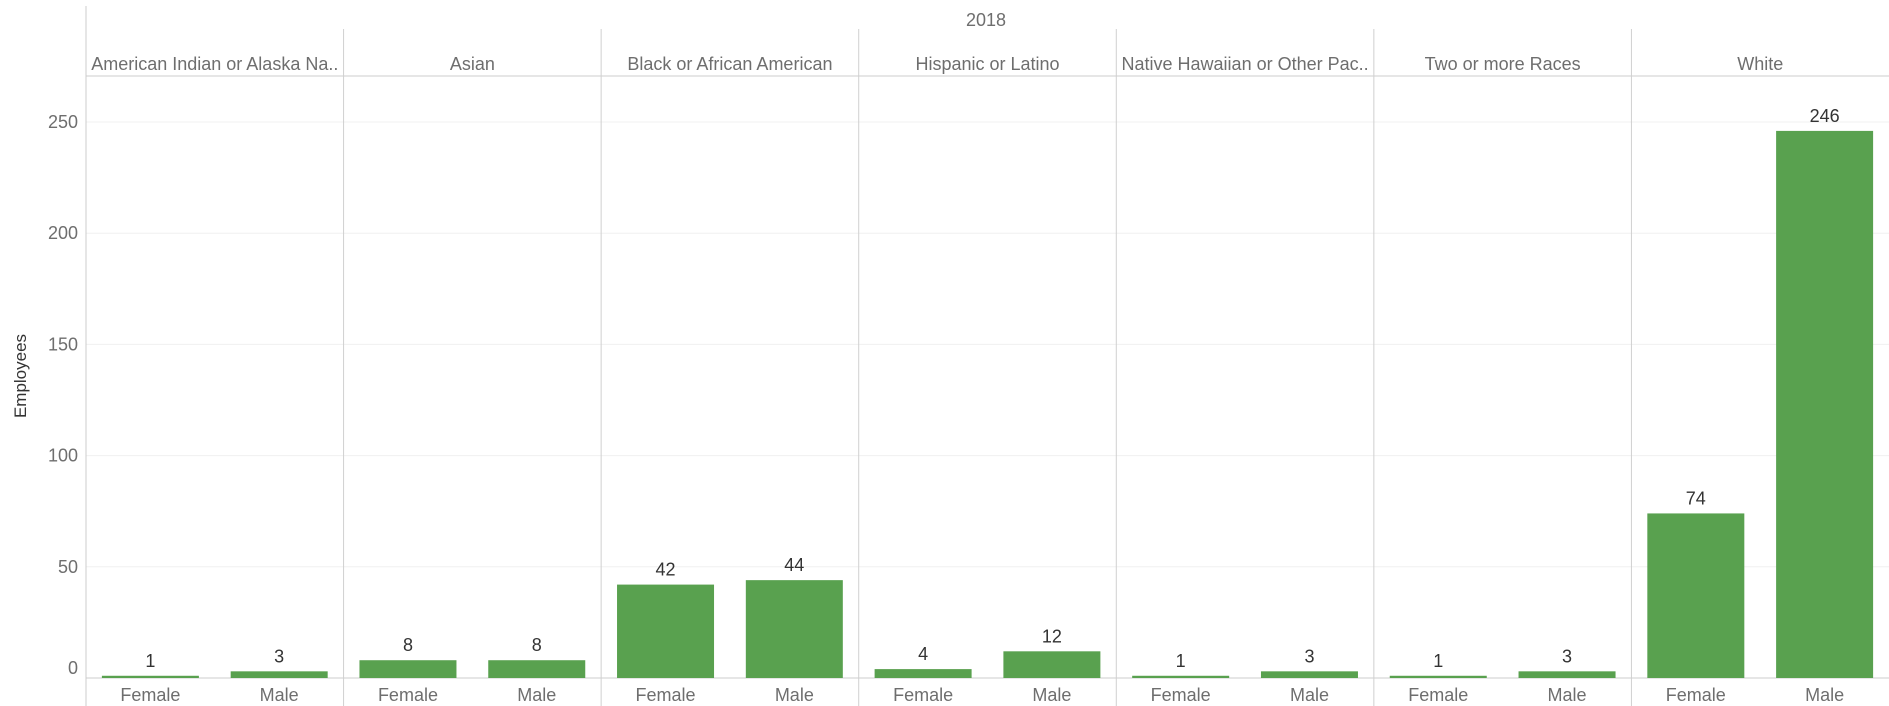 This screenshot has width=1889, height=706. What do you see at coordinates (63, 456) in the screenshot?
I see `y-tick-label: 100` at bounding box center [63, 456].